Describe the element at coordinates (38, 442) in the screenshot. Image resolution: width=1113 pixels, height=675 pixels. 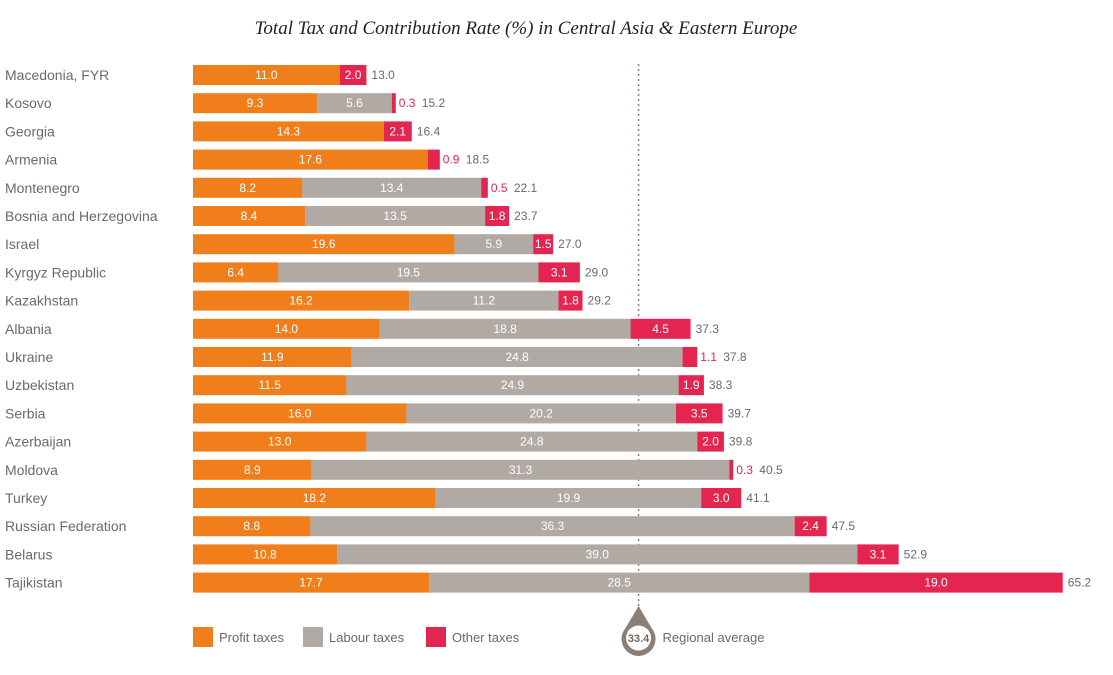
I see `category-label: Azerbaijan` at that location.